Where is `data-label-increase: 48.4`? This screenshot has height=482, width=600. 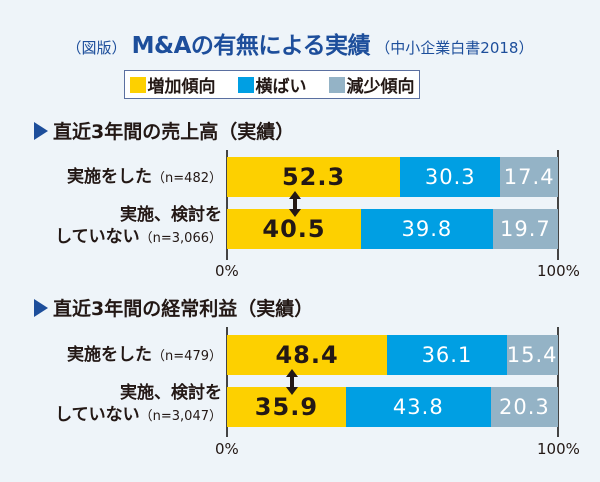 data-label-increase: 48.4 is located at coordinates (307, 355).